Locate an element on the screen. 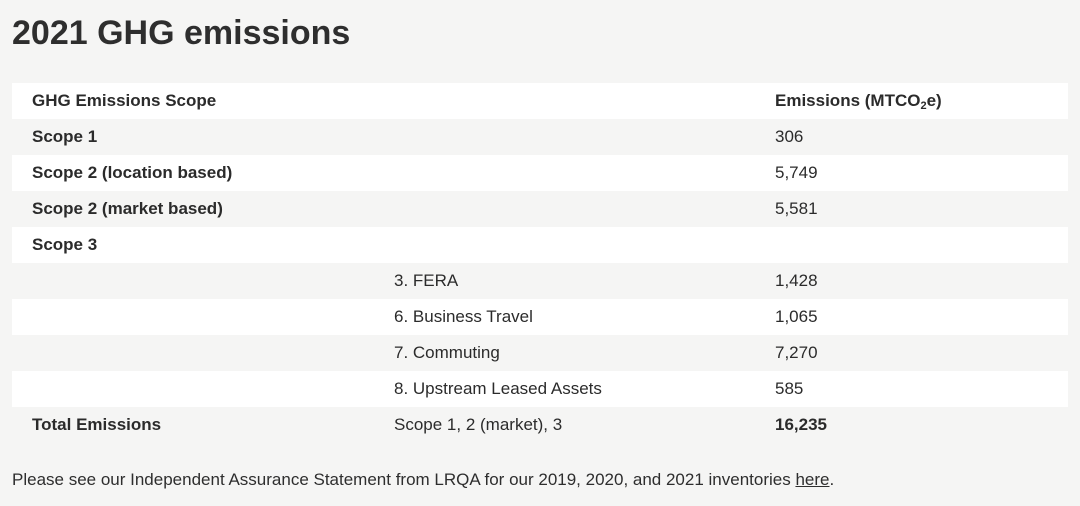 The width and height of the screenshot is (1080, 506). header-emissions-text: Emissions (MTCO is located at coordinates (848, 100).